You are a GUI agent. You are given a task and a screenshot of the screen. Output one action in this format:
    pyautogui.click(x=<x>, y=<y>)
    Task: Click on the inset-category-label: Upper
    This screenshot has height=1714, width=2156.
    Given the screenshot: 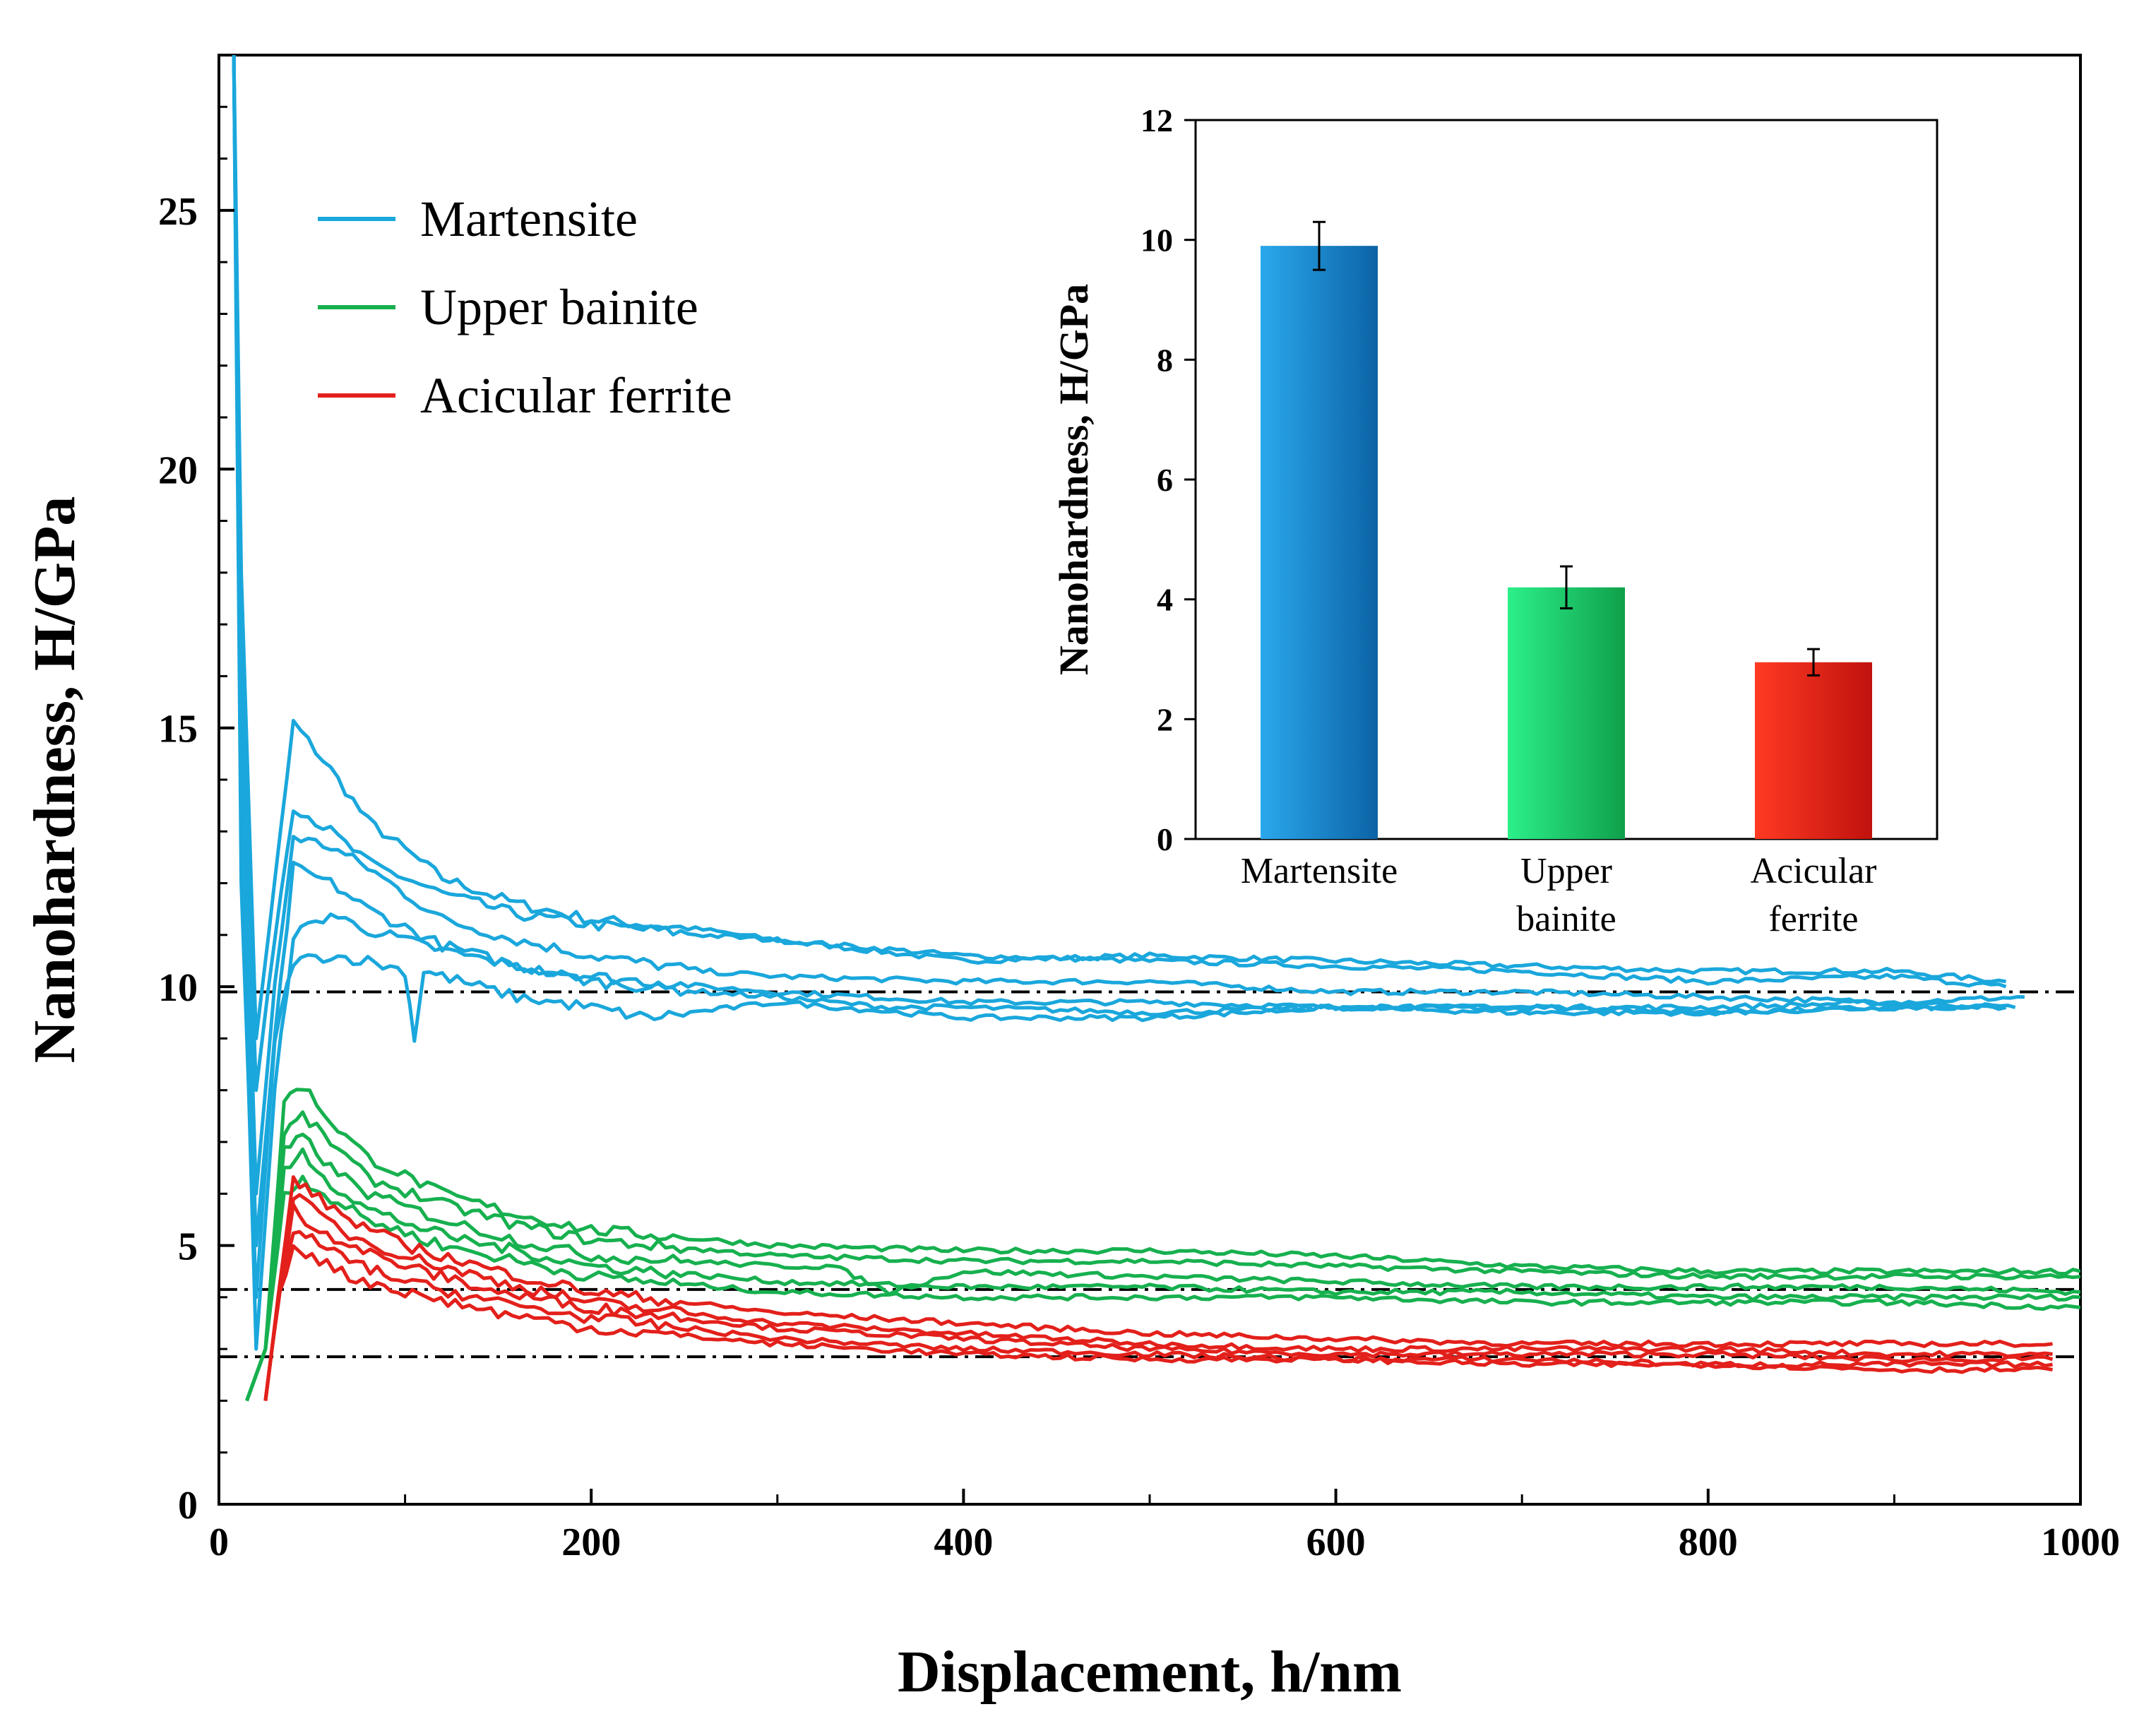 What is the action you would take?
    pyautogui.click(x=1566, y=871)
    